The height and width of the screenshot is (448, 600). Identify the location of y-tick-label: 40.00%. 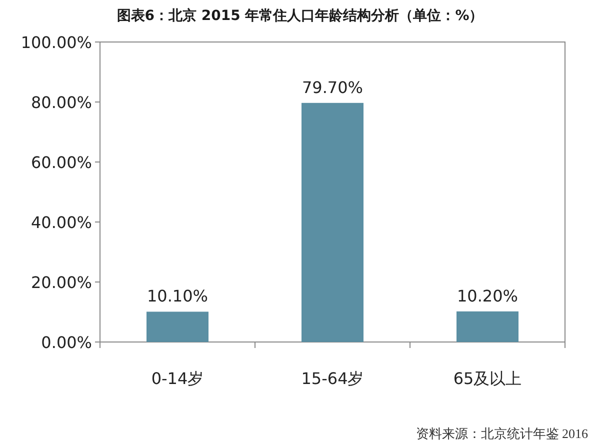
(61, 222).